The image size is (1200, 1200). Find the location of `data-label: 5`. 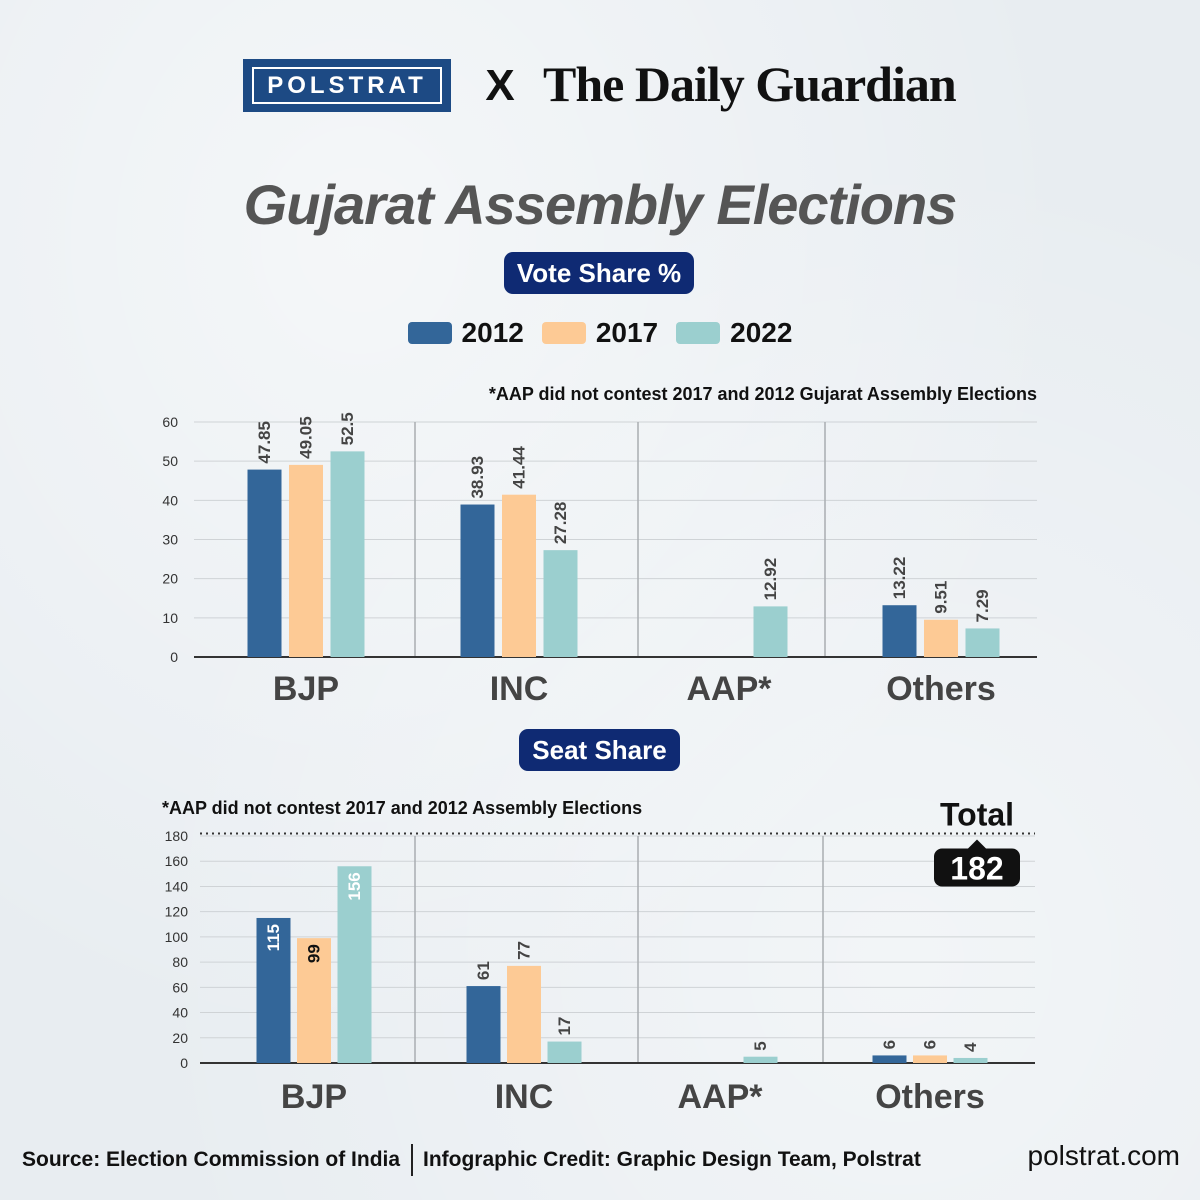

data-label: 5 is located at coordinates (760, 1045).